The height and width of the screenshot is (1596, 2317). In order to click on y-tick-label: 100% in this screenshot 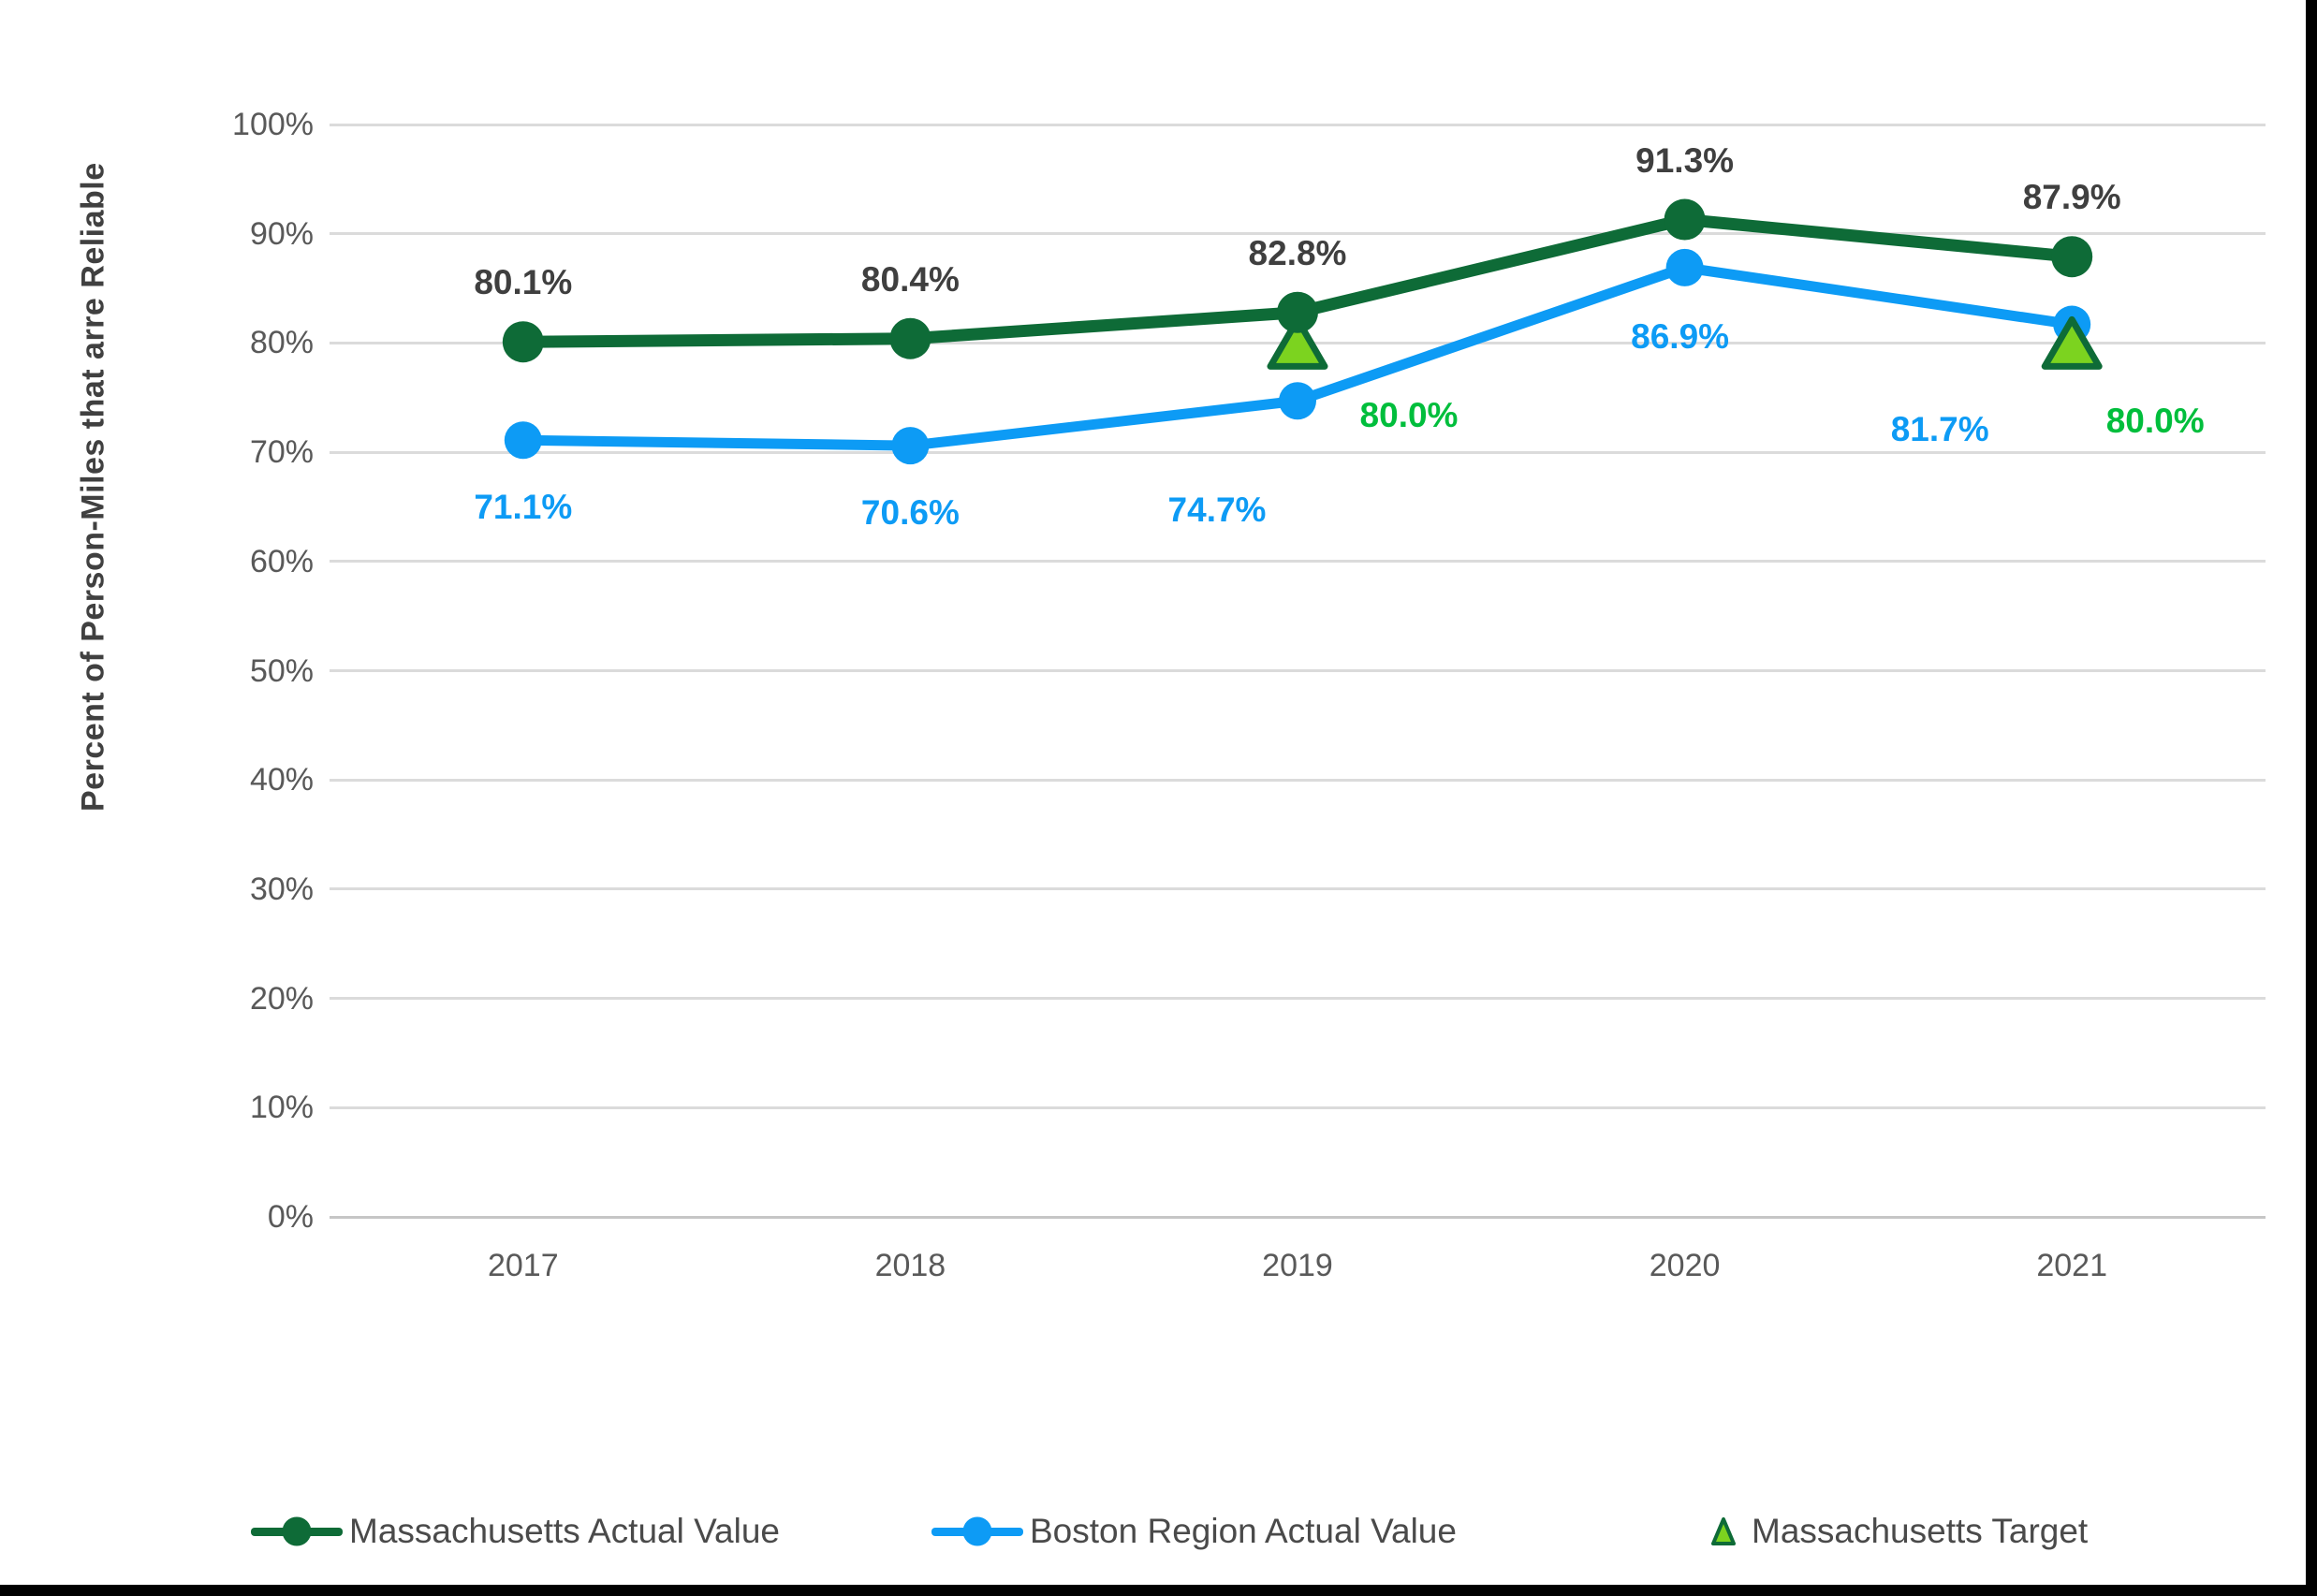, I will do `click(273, 125)`.